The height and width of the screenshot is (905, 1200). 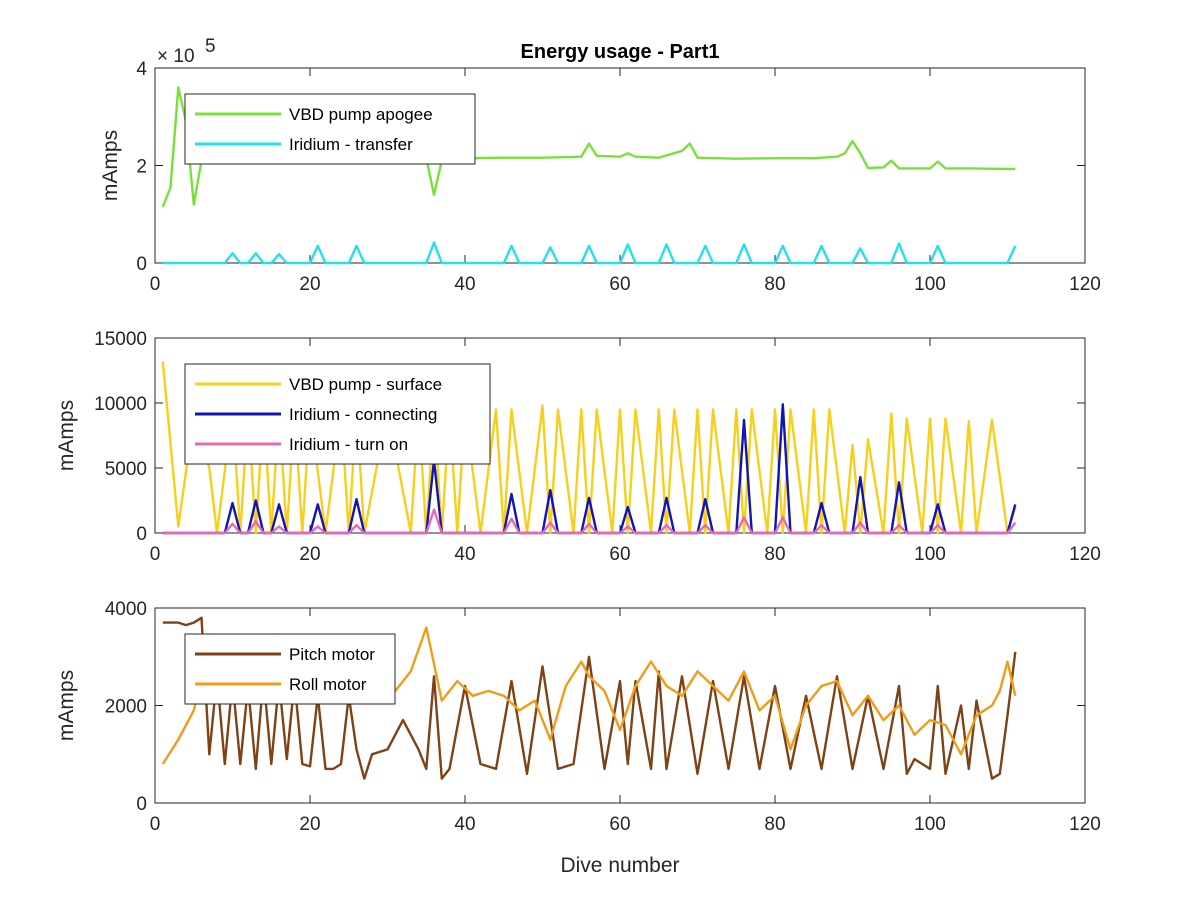 I want to click on x-axis-label: Dive number, so click(x=619, y=865).